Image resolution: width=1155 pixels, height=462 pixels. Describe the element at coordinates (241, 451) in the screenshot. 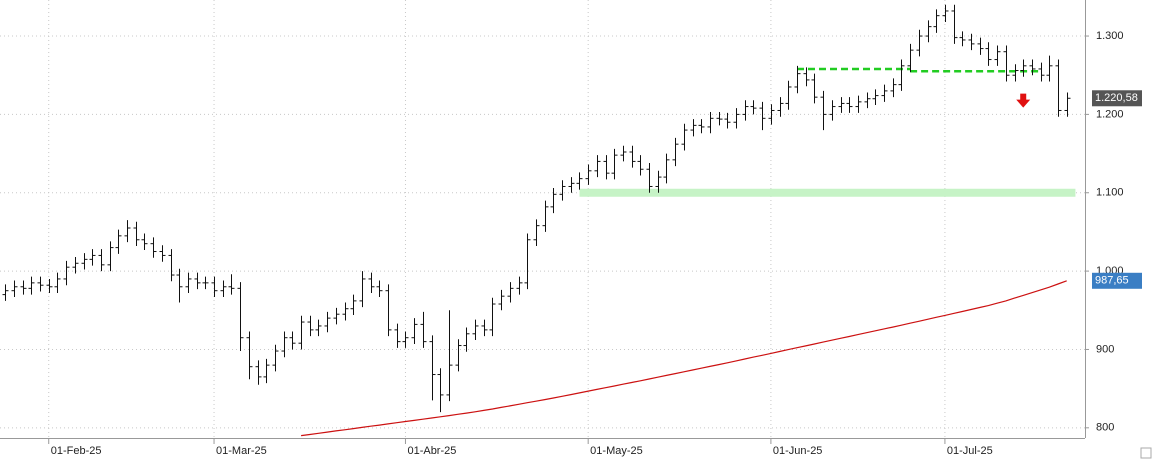

I see `x-tick-label: 01-Mar-25` at that location.